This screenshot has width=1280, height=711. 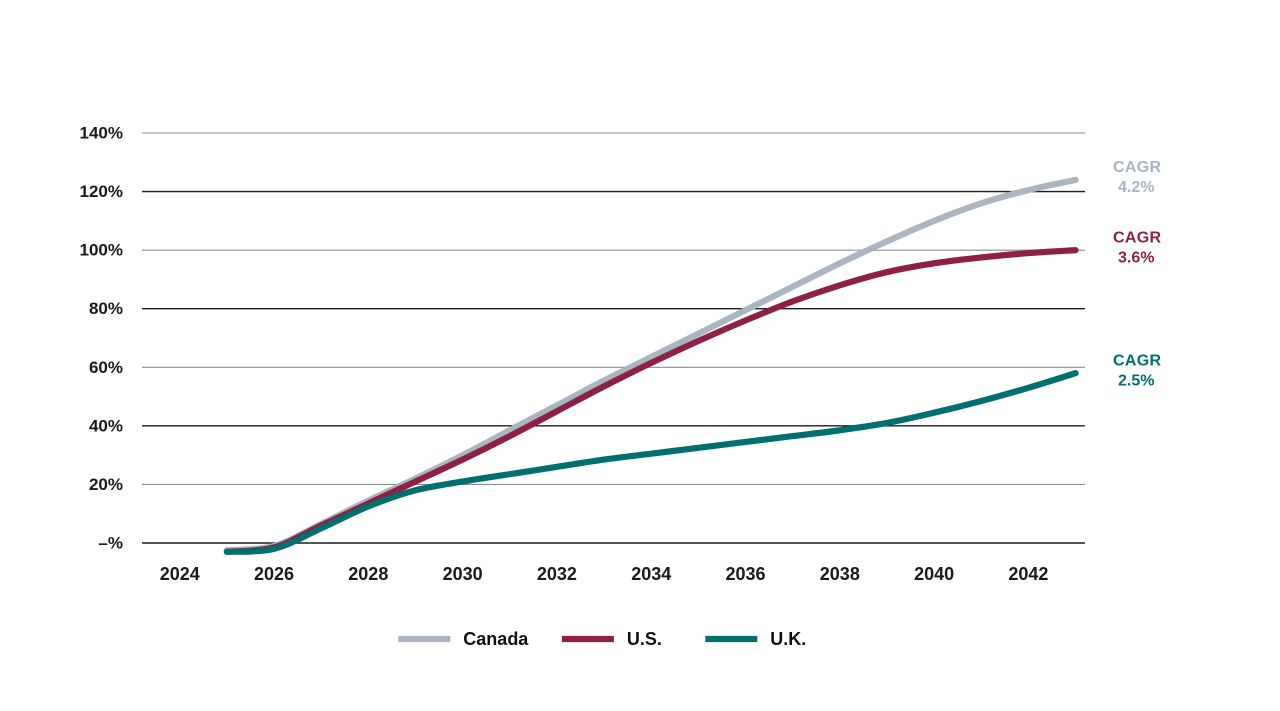 What do you see at coordinates (180, 574) in the screenshot?
I see `x-axis-tick-label: 2024` at bounding box center [180, 574].